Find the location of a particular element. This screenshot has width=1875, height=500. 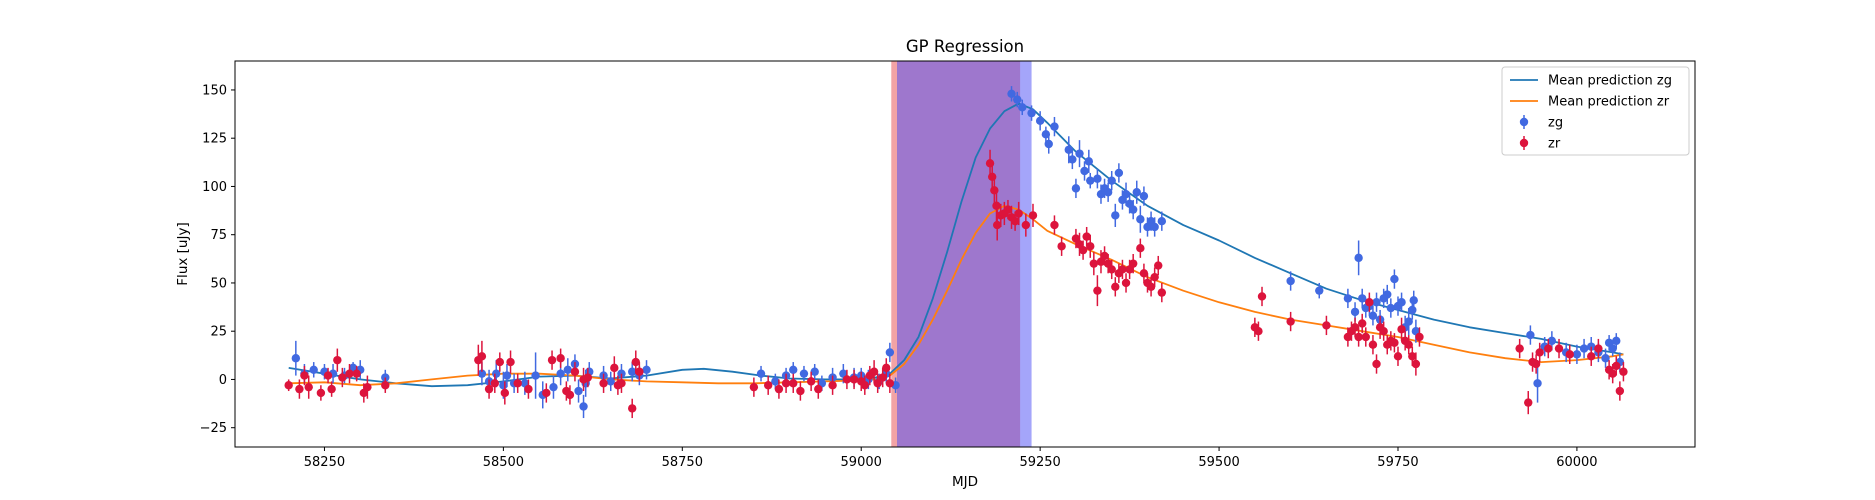

x-tick-label: 59250 is located at coordinates (1039, 462).